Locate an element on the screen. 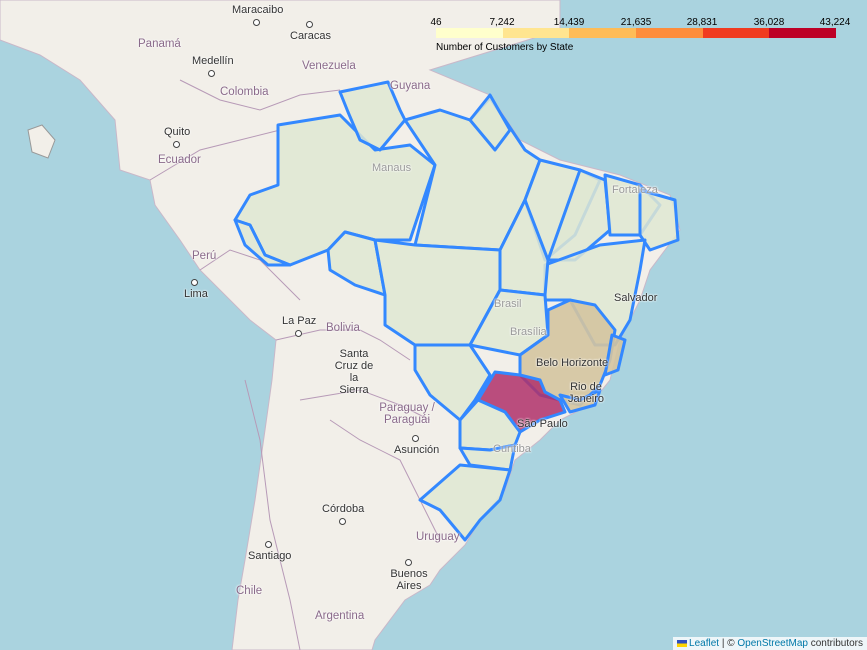 The width and height of the screenshot is (867, 650). label-venezuela: Venezuela is located at coordinates (329, 66).